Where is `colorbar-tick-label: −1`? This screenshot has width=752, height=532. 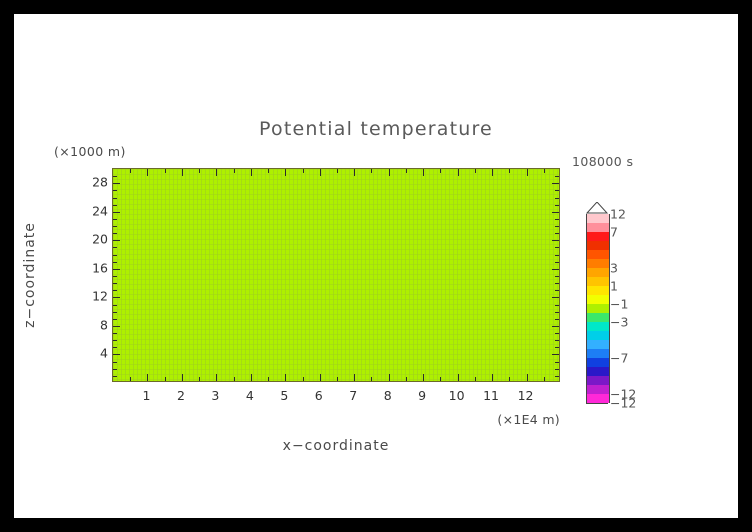 colorbar-tick-label: −1 is located at coordinates (619, 304).